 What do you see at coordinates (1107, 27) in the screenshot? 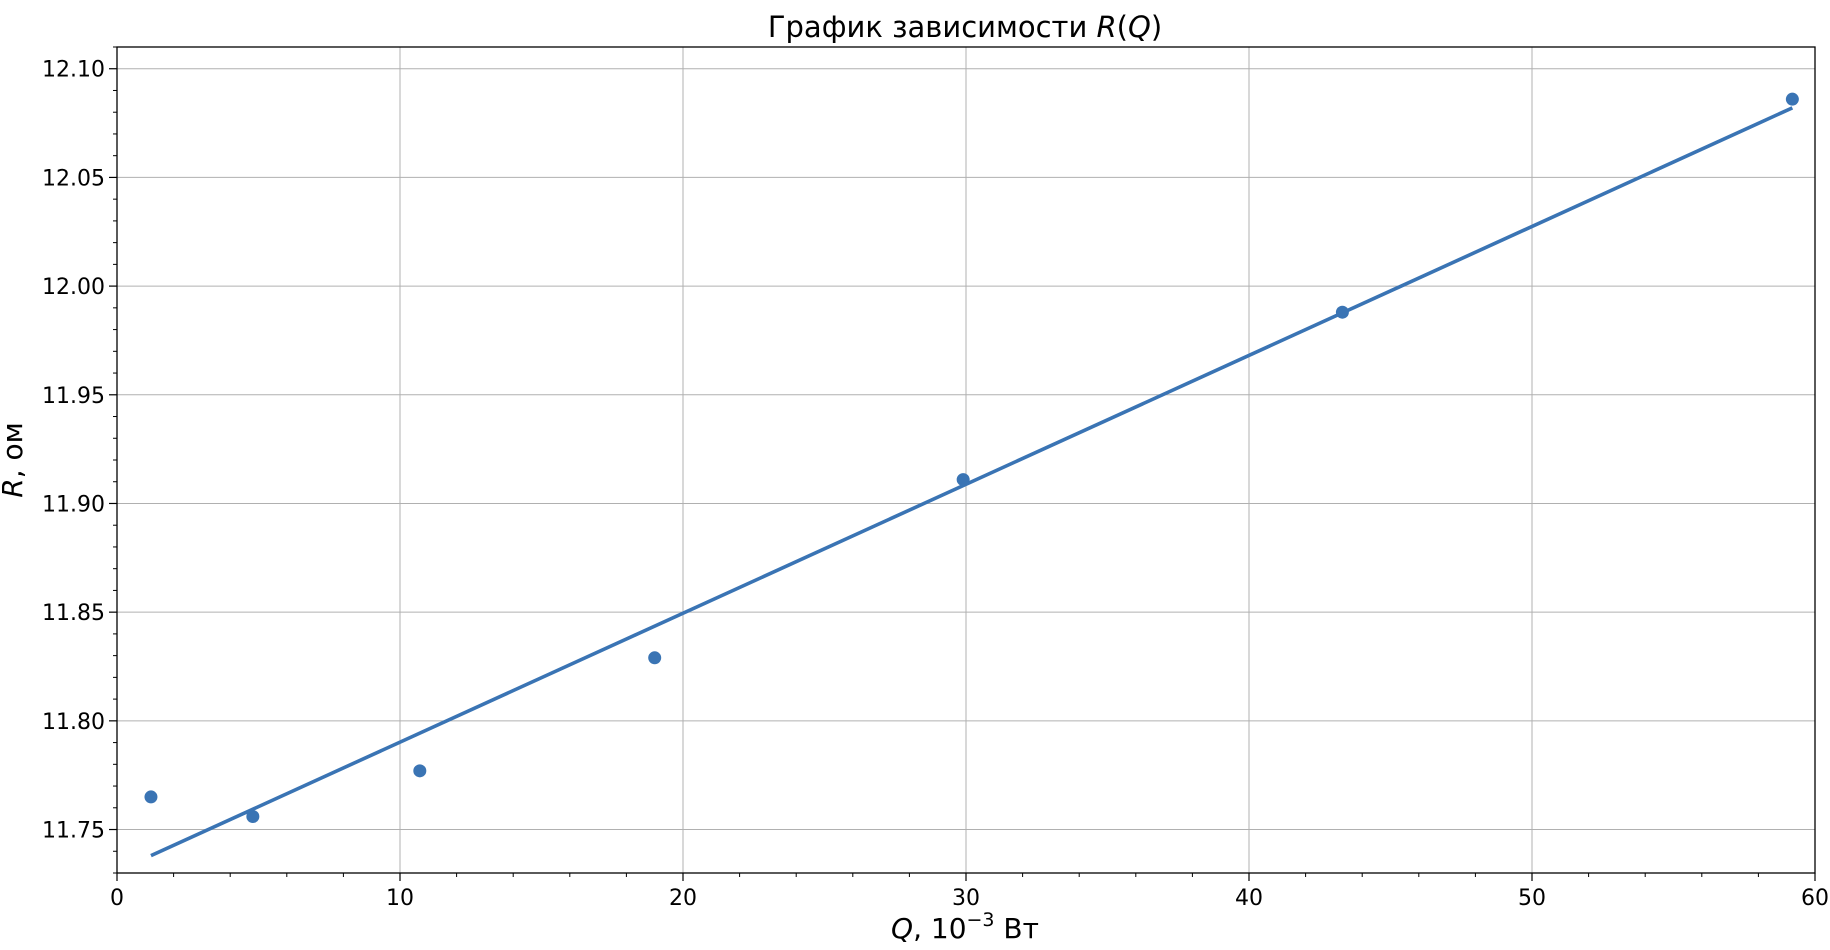
I see `chart-title-symbol: R` at bounding box center [1107, 27].